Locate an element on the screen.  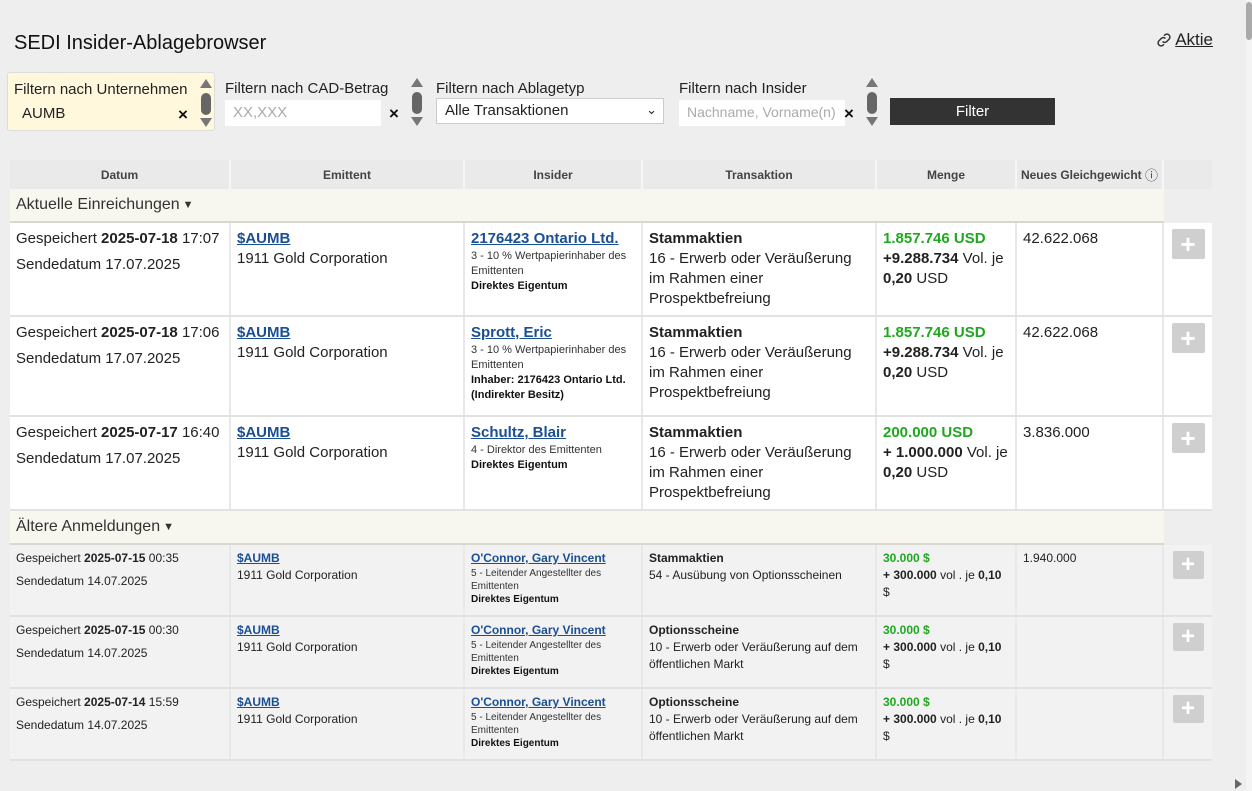
per-label: je is located at coordinates (997, 352).